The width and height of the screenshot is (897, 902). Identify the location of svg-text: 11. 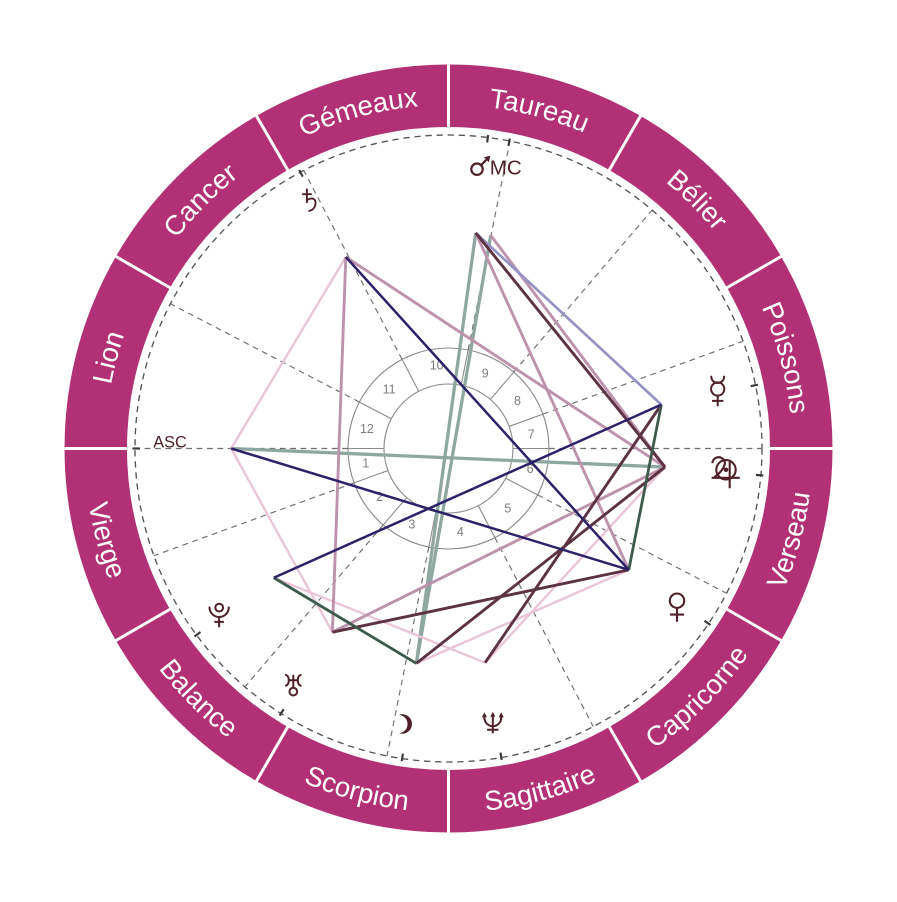
(389, 389).